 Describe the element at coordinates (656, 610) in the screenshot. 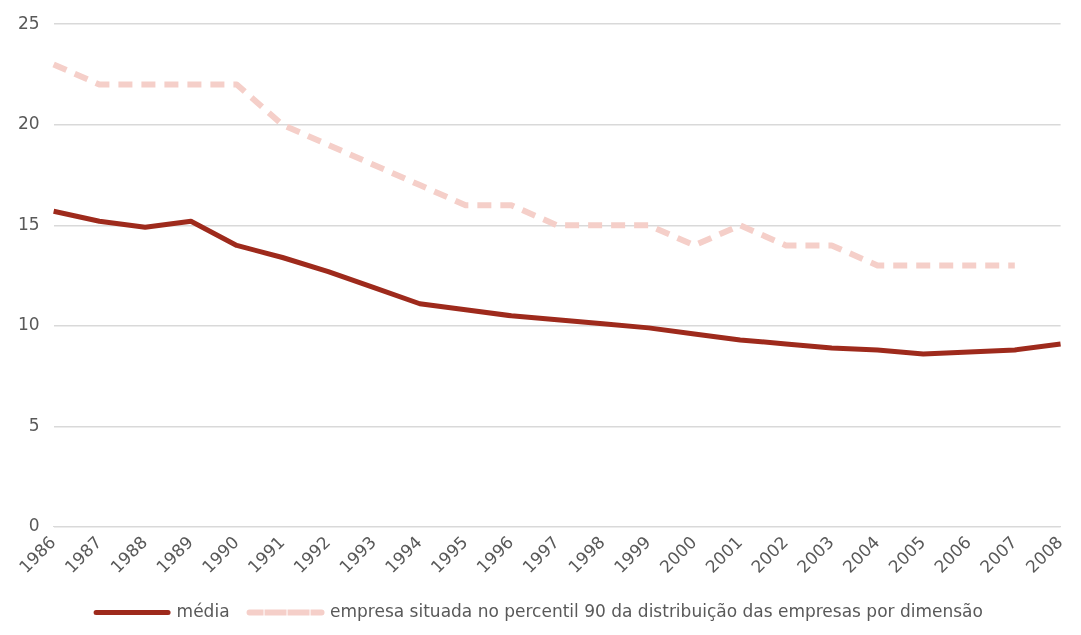

I see `legend-label: empresa situada no percentil 90 da distribuição das empresas por dimensão` at that location.